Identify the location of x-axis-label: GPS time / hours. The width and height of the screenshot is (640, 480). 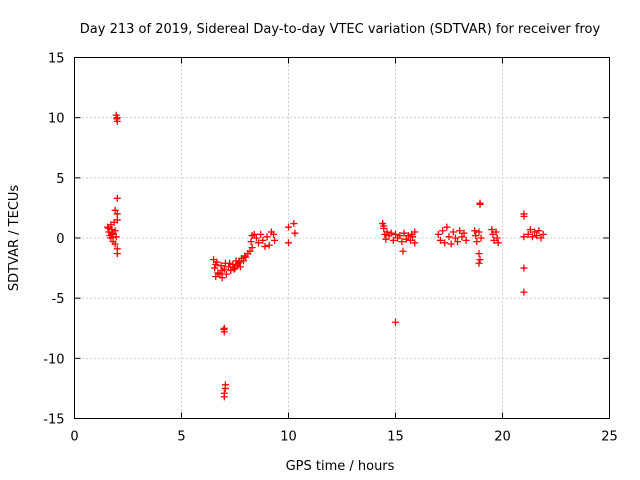
(340, 466).